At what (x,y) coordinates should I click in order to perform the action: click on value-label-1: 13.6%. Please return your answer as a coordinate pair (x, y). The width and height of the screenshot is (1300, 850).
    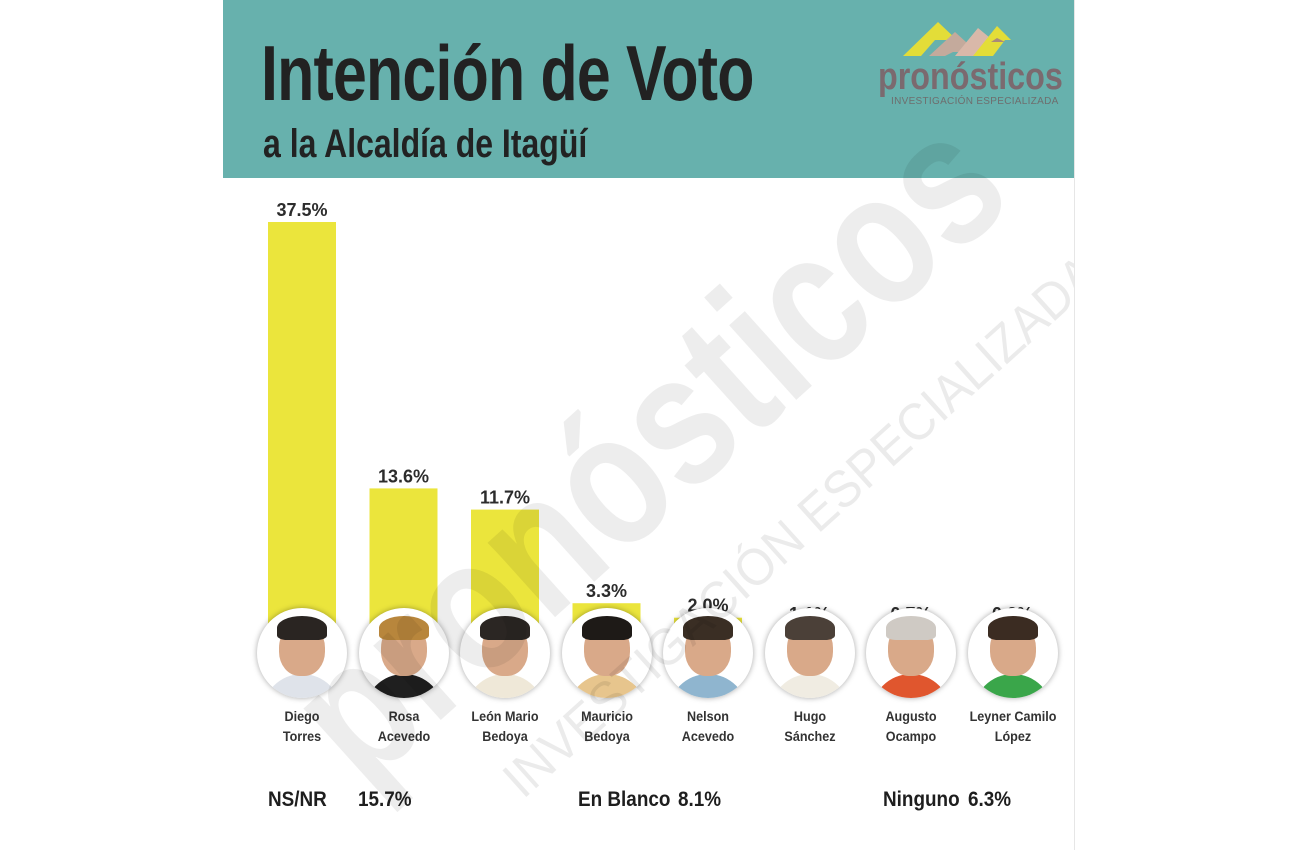
    Looking at the image, I should click on (403, 476).